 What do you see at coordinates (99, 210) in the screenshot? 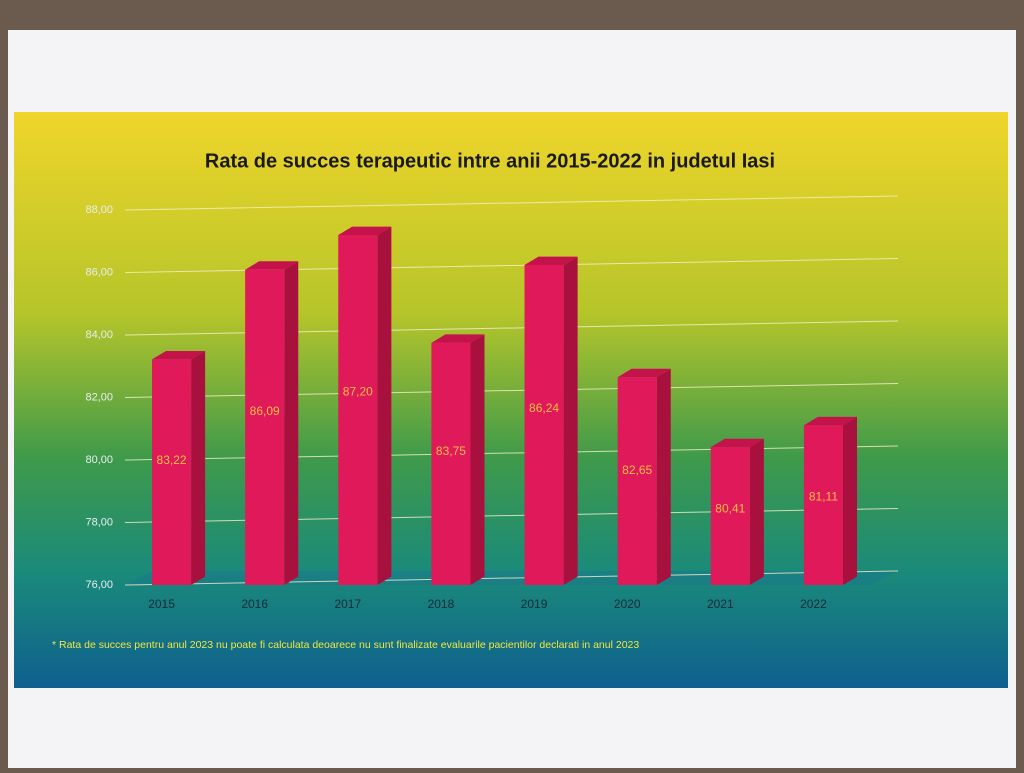
I see `y-tick-label: 88,00` at bounding box center [99, 210].